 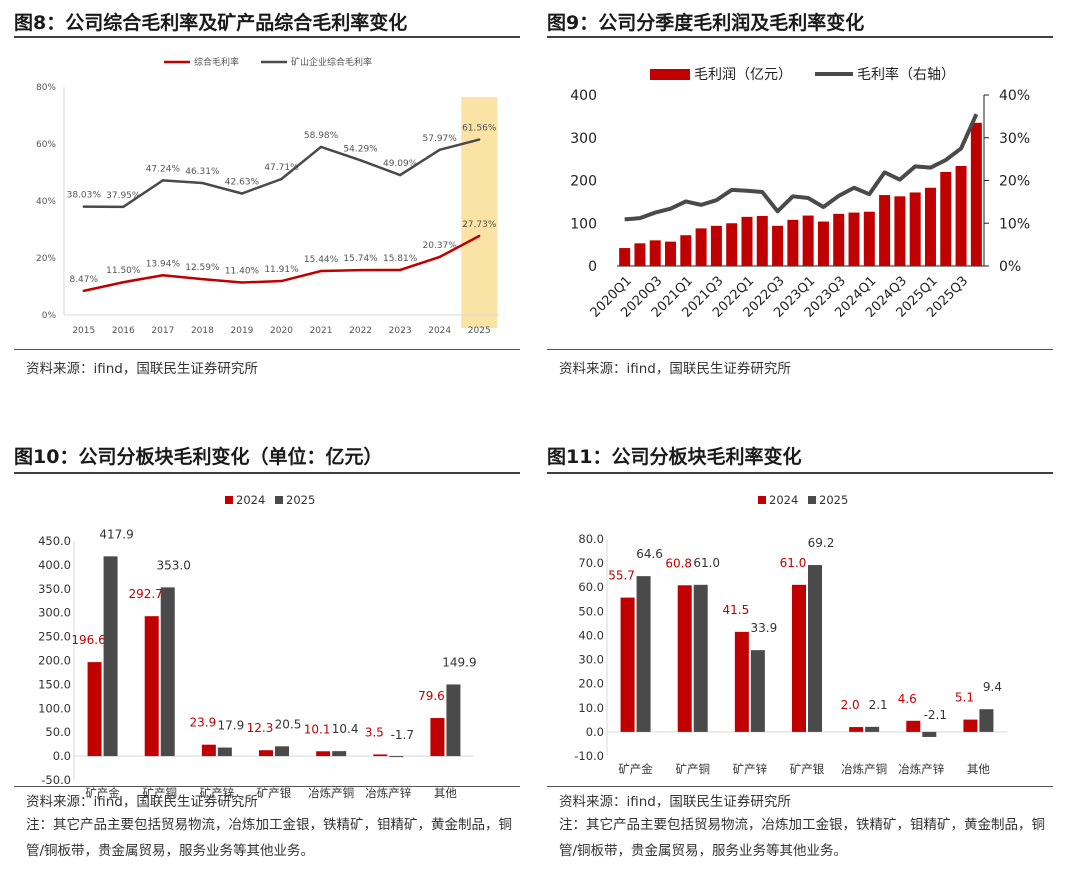 I want to click on x-tick-label: 2023, so click(x=400, y=331).